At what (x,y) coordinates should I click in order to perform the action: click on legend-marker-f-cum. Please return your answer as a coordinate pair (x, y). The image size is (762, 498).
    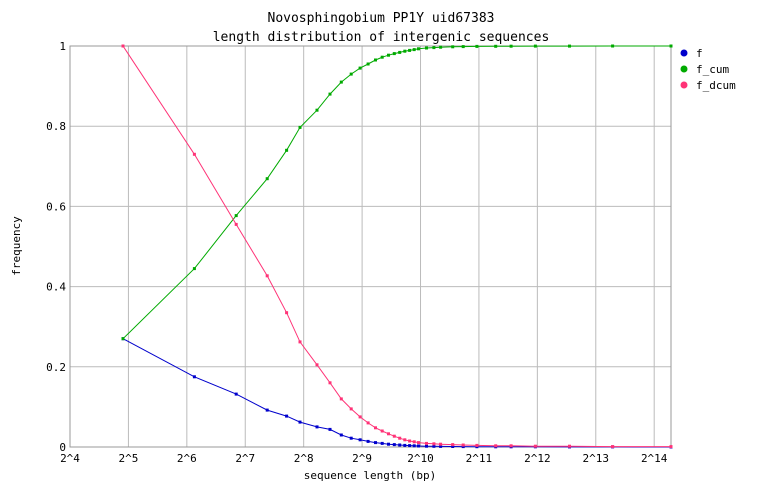
    Looking at the image, I should click on (684, 69).